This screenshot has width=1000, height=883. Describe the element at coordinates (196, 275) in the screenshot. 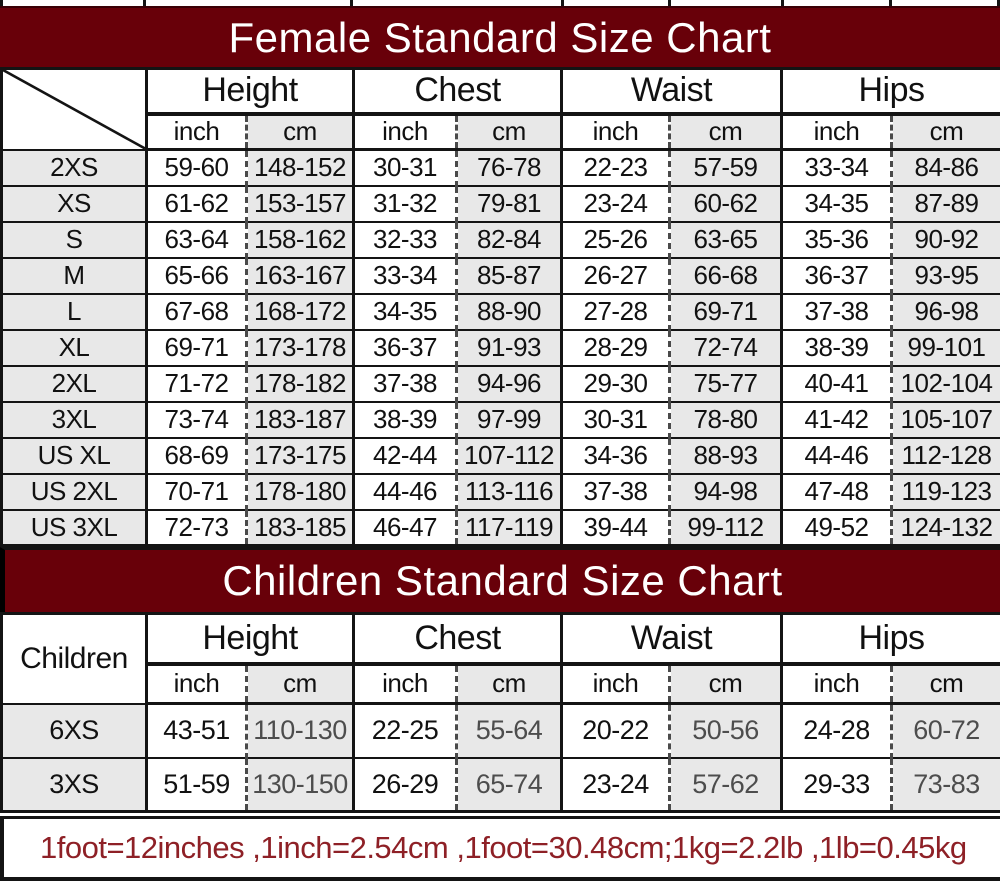

I see `value-cell: 65-66` at that location.